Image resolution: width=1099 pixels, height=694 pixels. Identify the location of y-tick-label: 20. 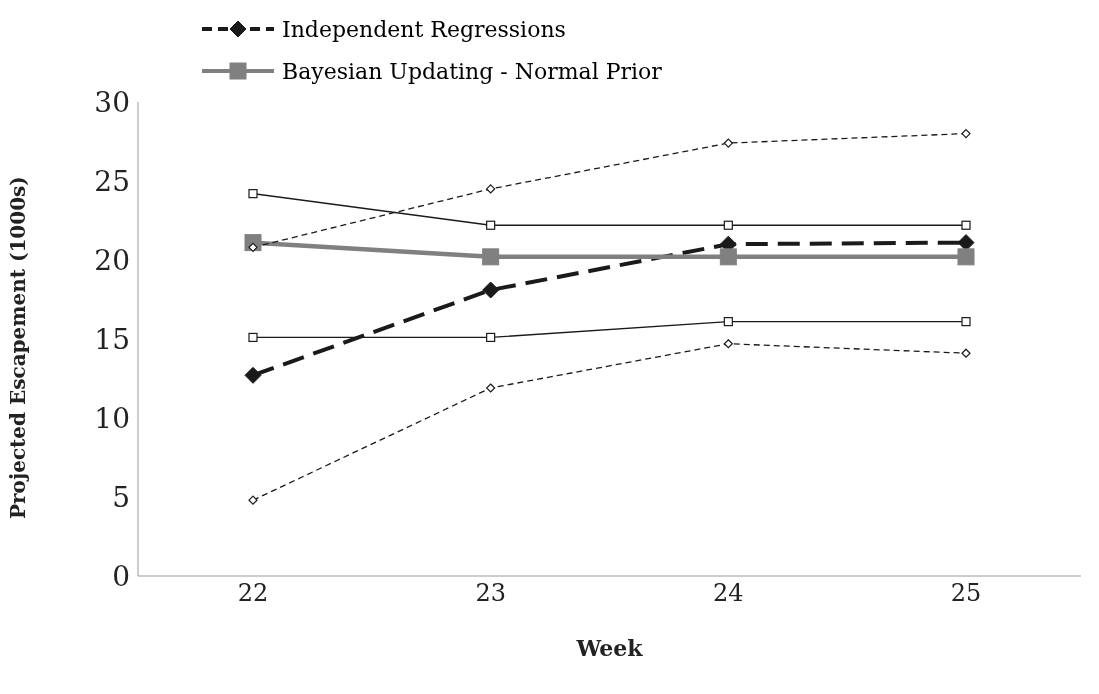
(112, 260).